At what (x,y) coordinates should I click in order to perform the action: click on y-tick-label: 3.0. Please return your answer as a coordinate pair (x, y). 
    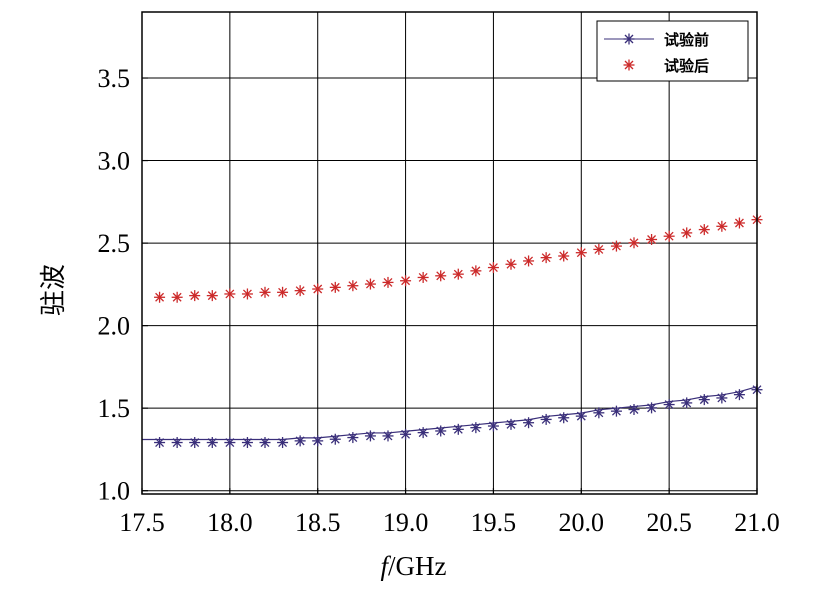
    Looking at the image, I should click on (114, 161).